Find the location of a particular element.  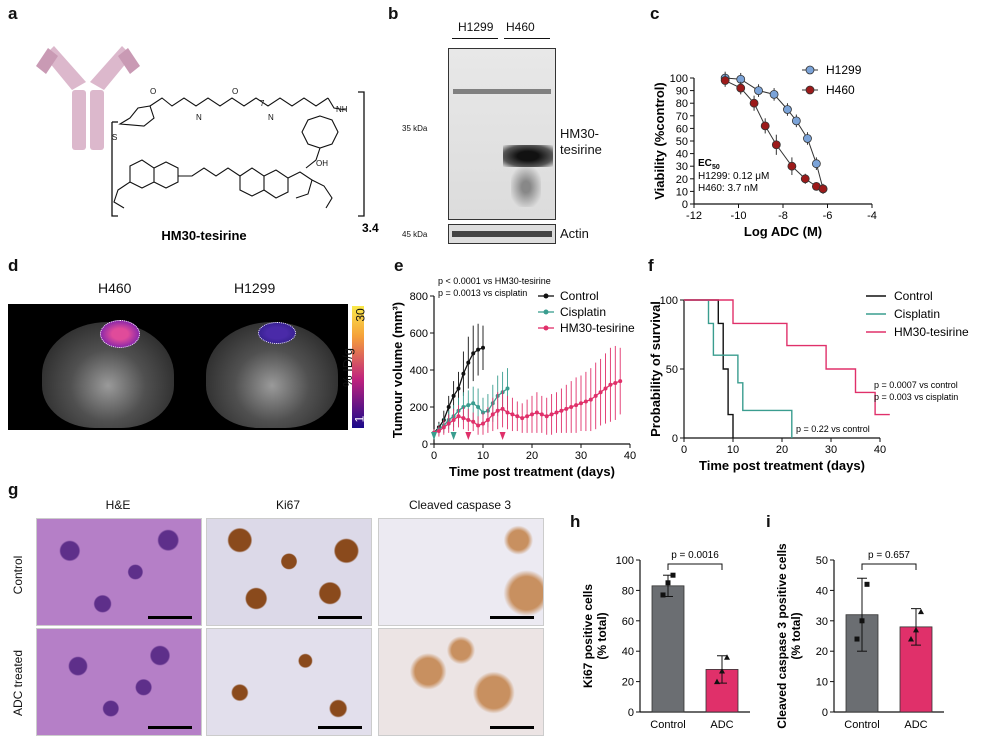

panel-d-pet-images: H460 H1299 30 1 % ID/g is located at coordinates (193, 355).